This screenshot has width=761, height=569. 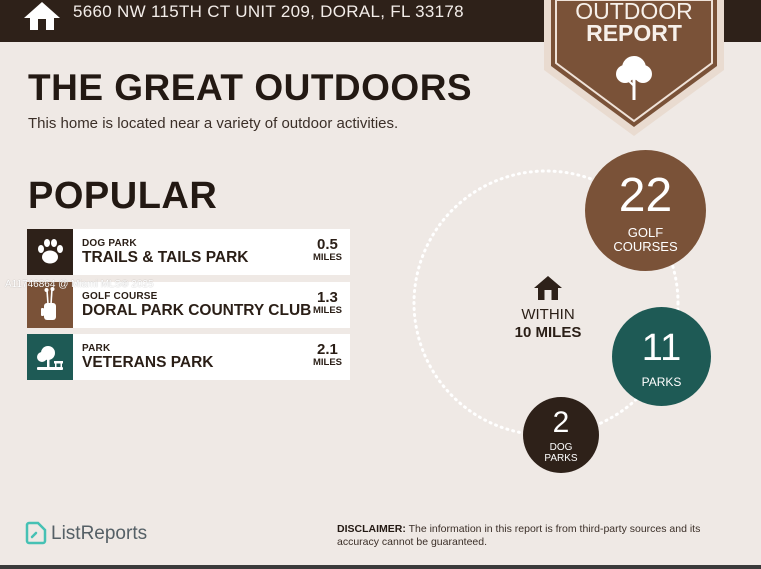 What do you see at coordinates (634, 33) in the screenshot?
I see `badge-line-2: REPORT` at bounding box center [634, 33].